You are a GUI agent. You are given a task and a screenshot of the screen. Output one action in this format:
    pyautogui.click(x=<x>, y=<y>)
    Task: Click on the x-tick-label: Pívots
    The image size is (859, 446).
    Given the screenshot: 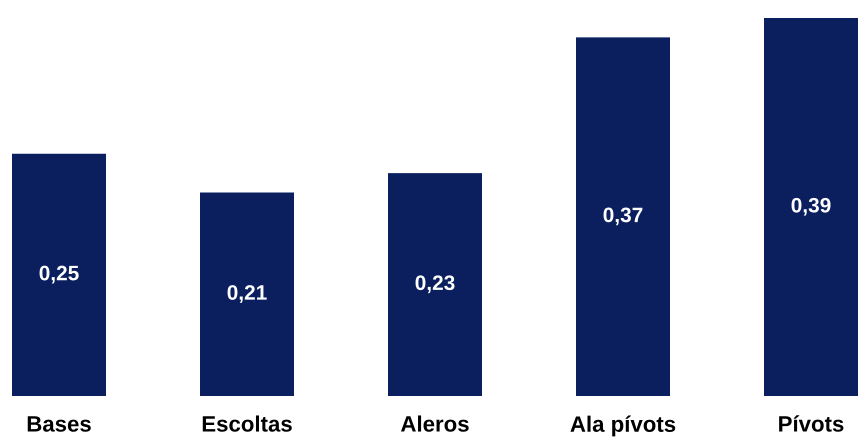 What is the action you would take?
    pyautogui.click(x=811, y=423)
    